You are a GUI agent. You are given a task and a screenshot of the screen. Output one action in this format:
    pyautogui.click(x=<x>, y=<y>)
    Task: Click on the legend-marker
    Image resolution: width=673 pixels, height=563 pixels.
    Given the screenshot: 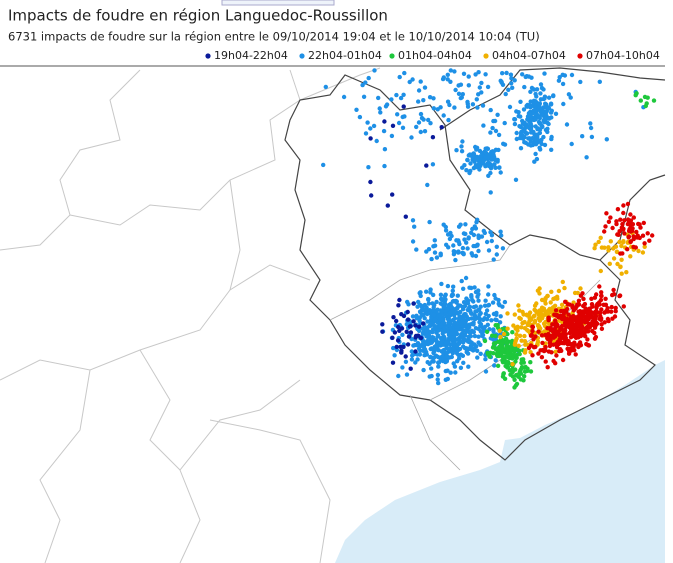 What is the action you would take?
    pyautogui.click(x=392, y=56)
    